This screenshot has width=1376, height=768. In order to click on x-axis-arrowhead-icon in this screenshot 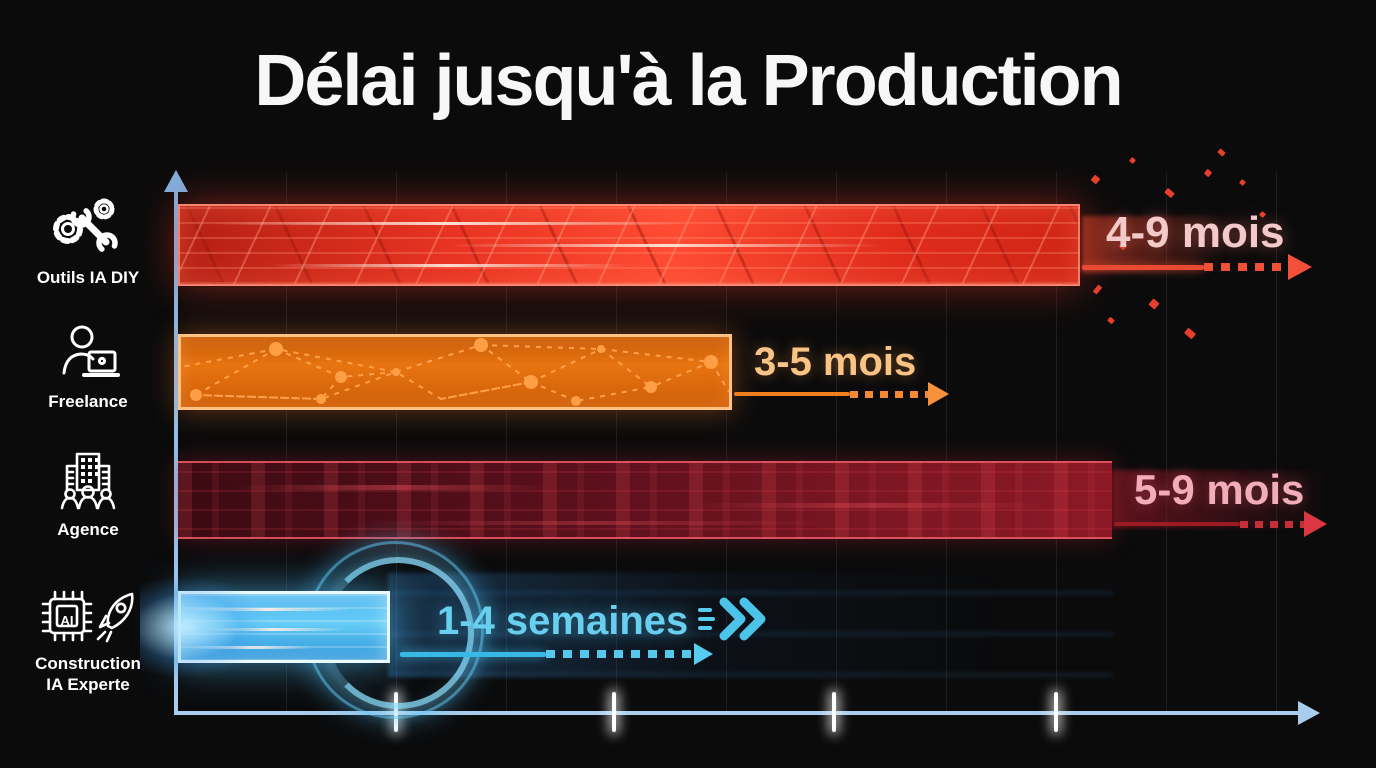, I will do `click(1309, 713)`.